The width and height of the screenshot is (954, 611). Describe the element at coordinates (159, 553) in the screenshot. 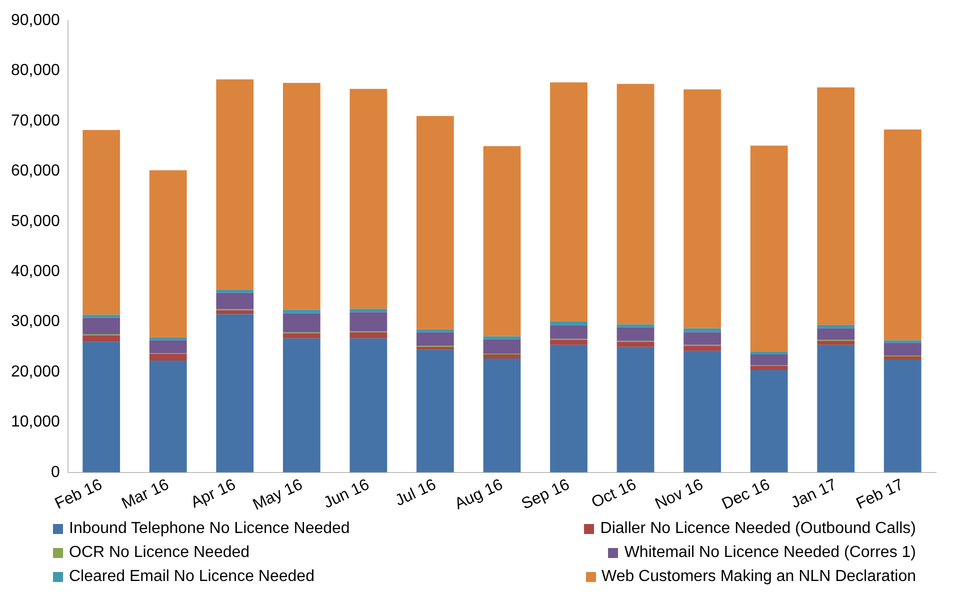

I see `legend-label: OCR No Licence Needed` at that location.